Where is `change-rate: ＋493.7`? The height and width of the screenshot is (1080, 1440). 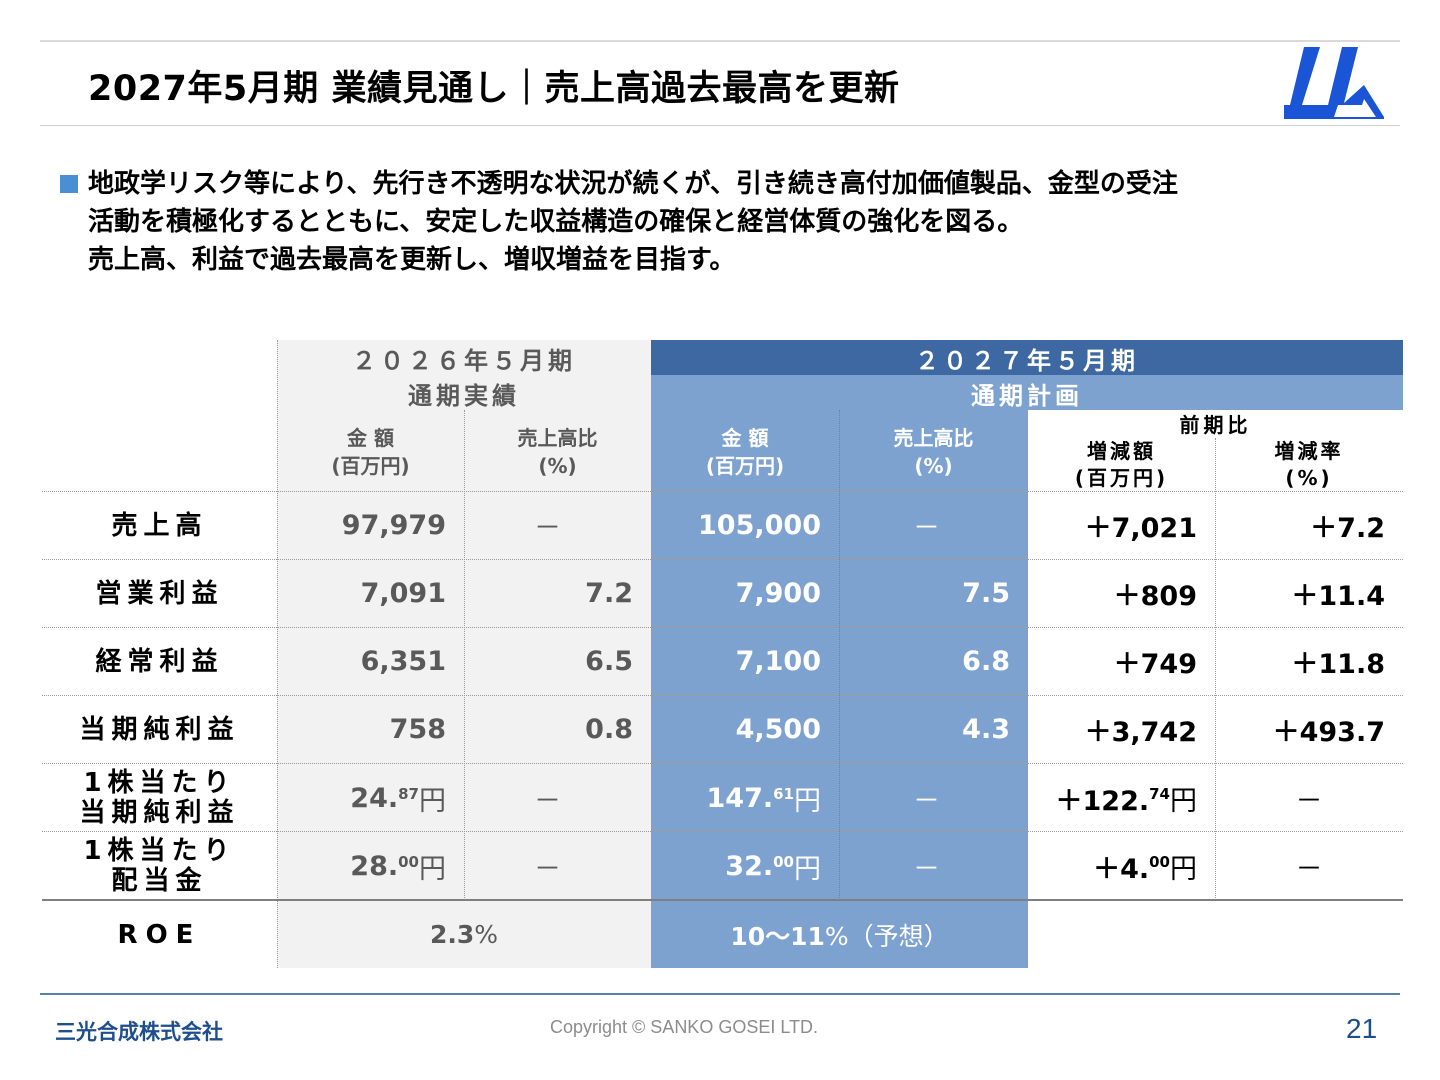 change-rate: ＋493.7 is located at coordinates (1328, 732).